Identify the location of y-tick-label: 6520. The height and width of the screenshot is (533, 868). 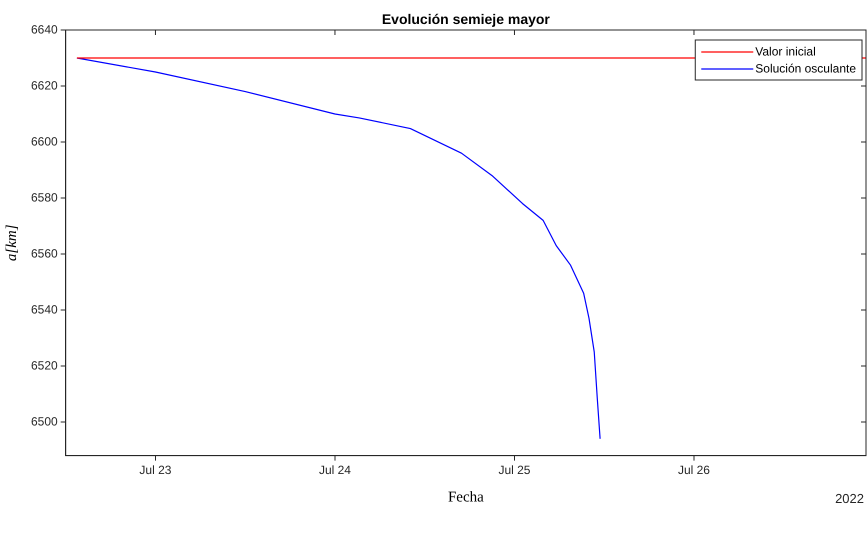
(44, 365).